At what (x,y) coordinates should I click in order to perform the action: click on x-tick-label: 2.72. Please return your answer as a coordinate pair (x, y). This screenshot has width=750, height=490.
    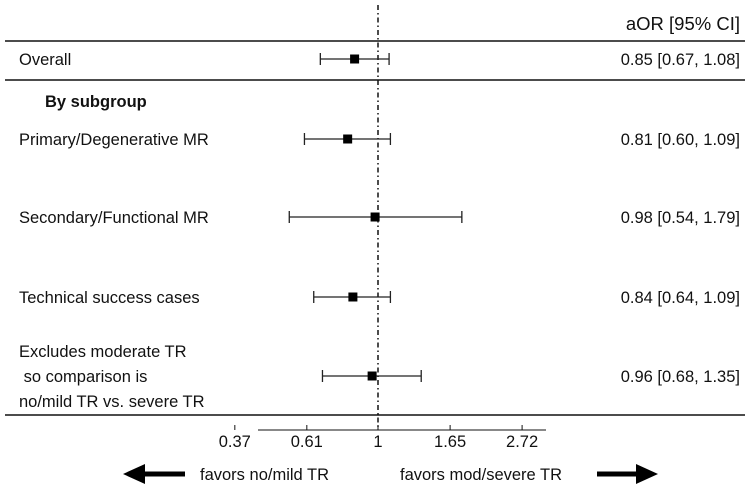
    Looking at the image, I should click on (522, 442).